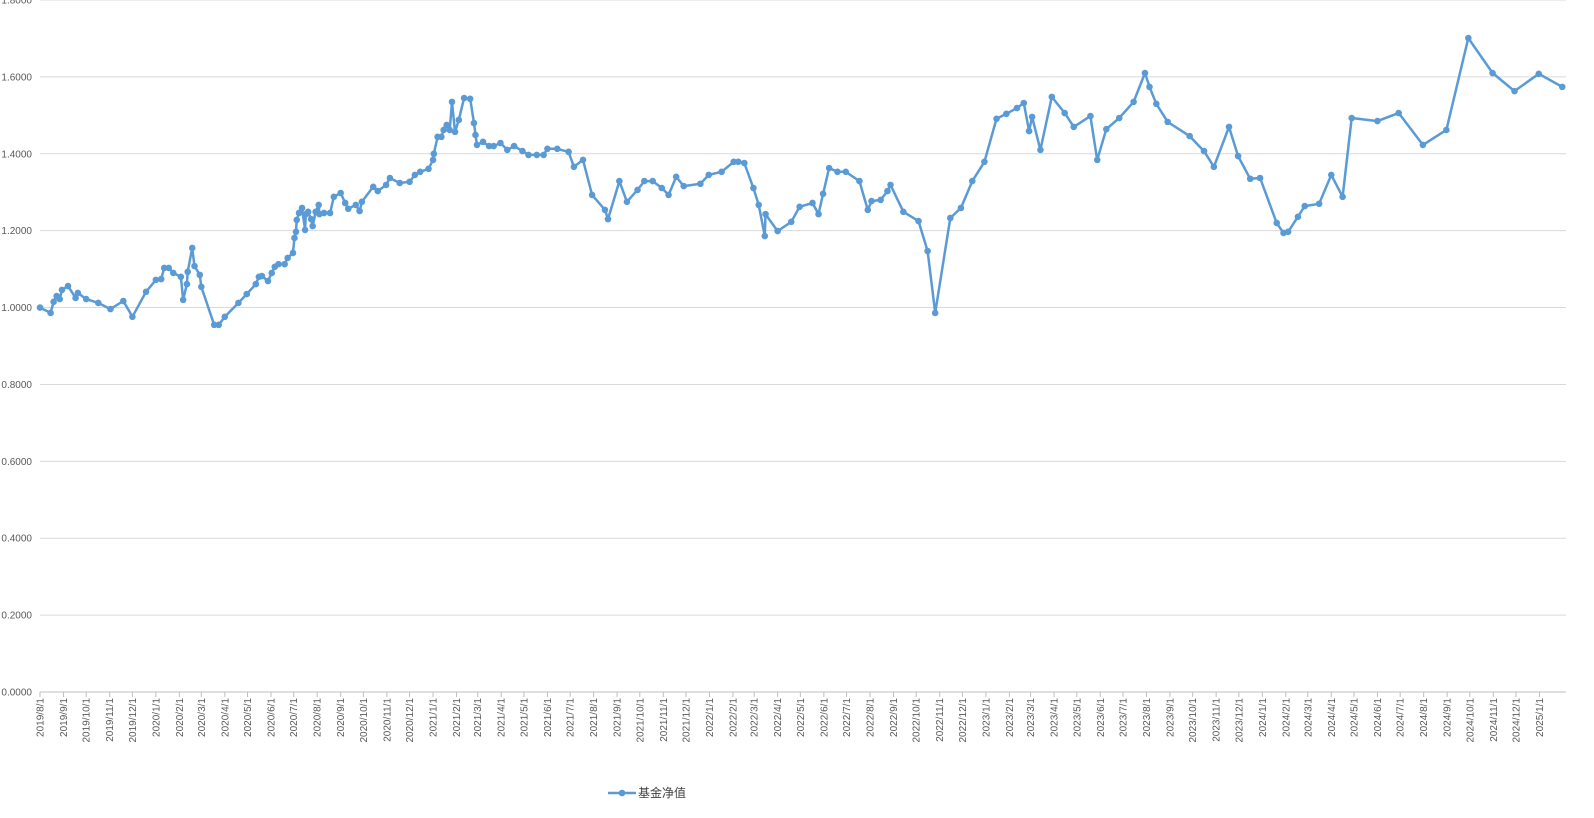 This screenshot has width=1594, height=818. What do you see at coordinates (1077, 717) in the screenshot?
I see `x-tick-label: 2023/5/1` at bounding box center [1077, 717].